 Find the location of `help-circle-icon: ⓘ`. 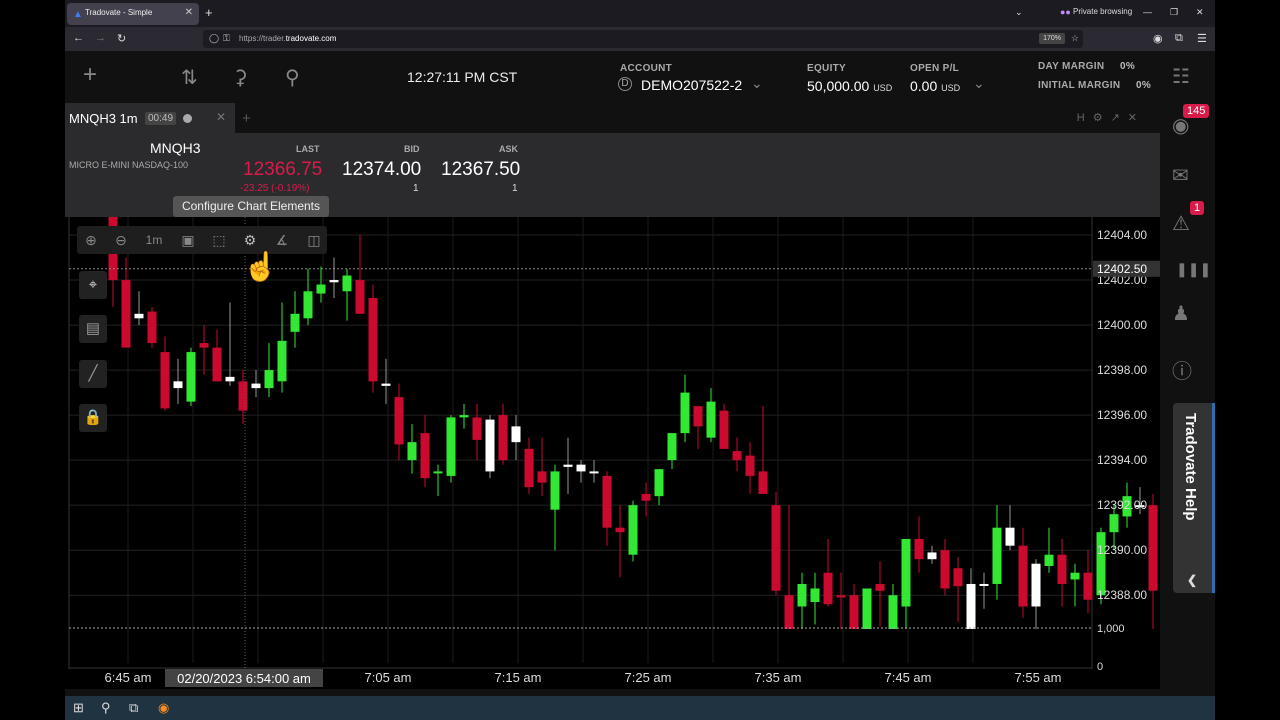

help-circle-icon: ⓘ is located at coordinates (1182, 372).